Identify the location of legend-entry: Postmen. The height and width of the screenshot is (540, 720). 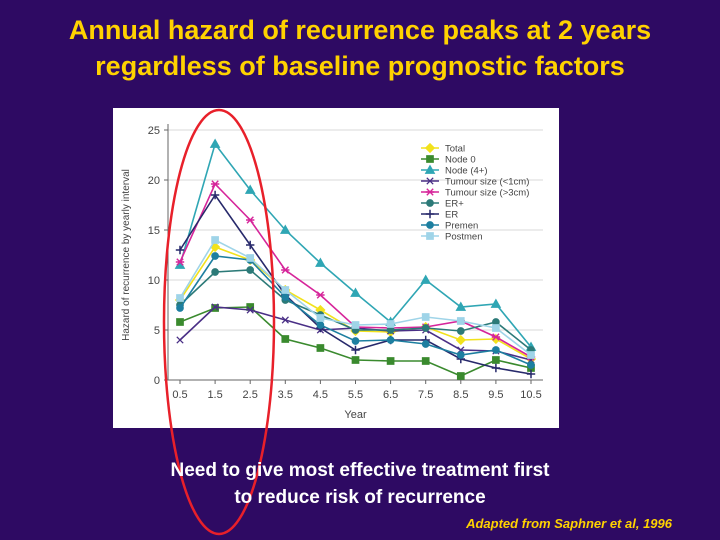
(452, 237).